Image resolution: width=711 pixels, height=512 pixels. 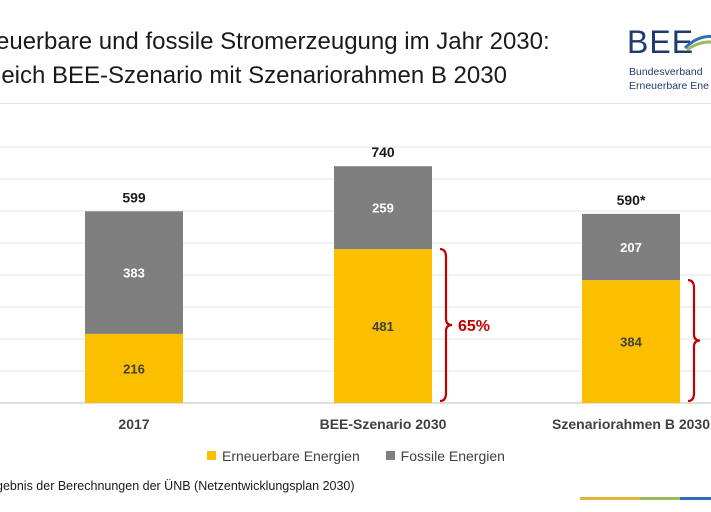 What do you see at coordinates (452, 455) in the screenshot?
I see `legend-label-fossil: Fossile Energien` at bounding box center [452, 455].